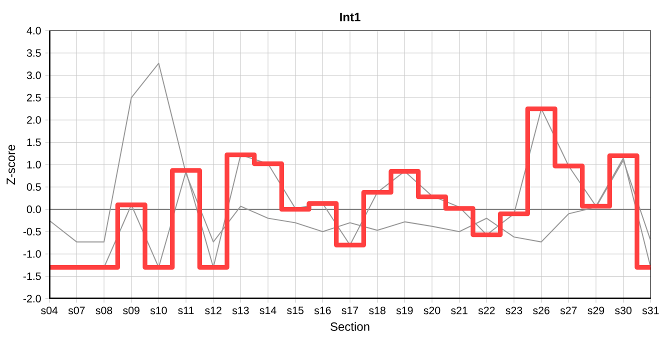 This screenshot has width=660, height=360. What do you see at coordinates (34, 120) in the screenshot?
I see `y-tick-label: 2.0` at bounding box center [34, 120].